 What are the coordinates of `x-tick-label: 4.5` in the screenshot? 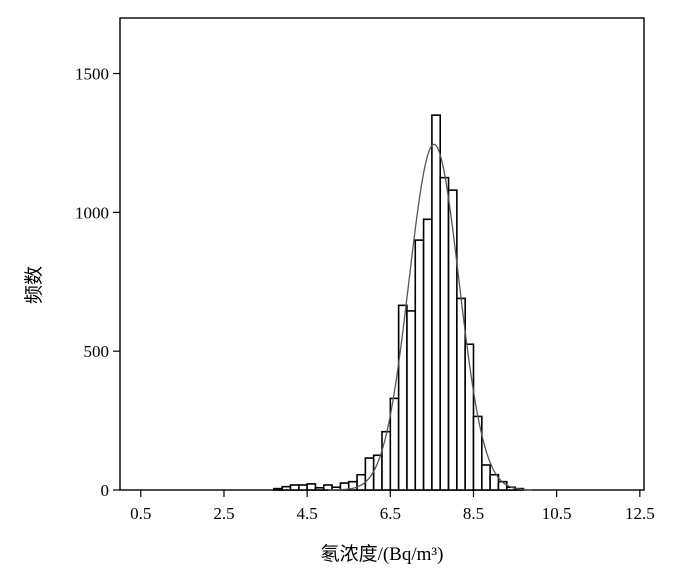 It's located at (307, 513).